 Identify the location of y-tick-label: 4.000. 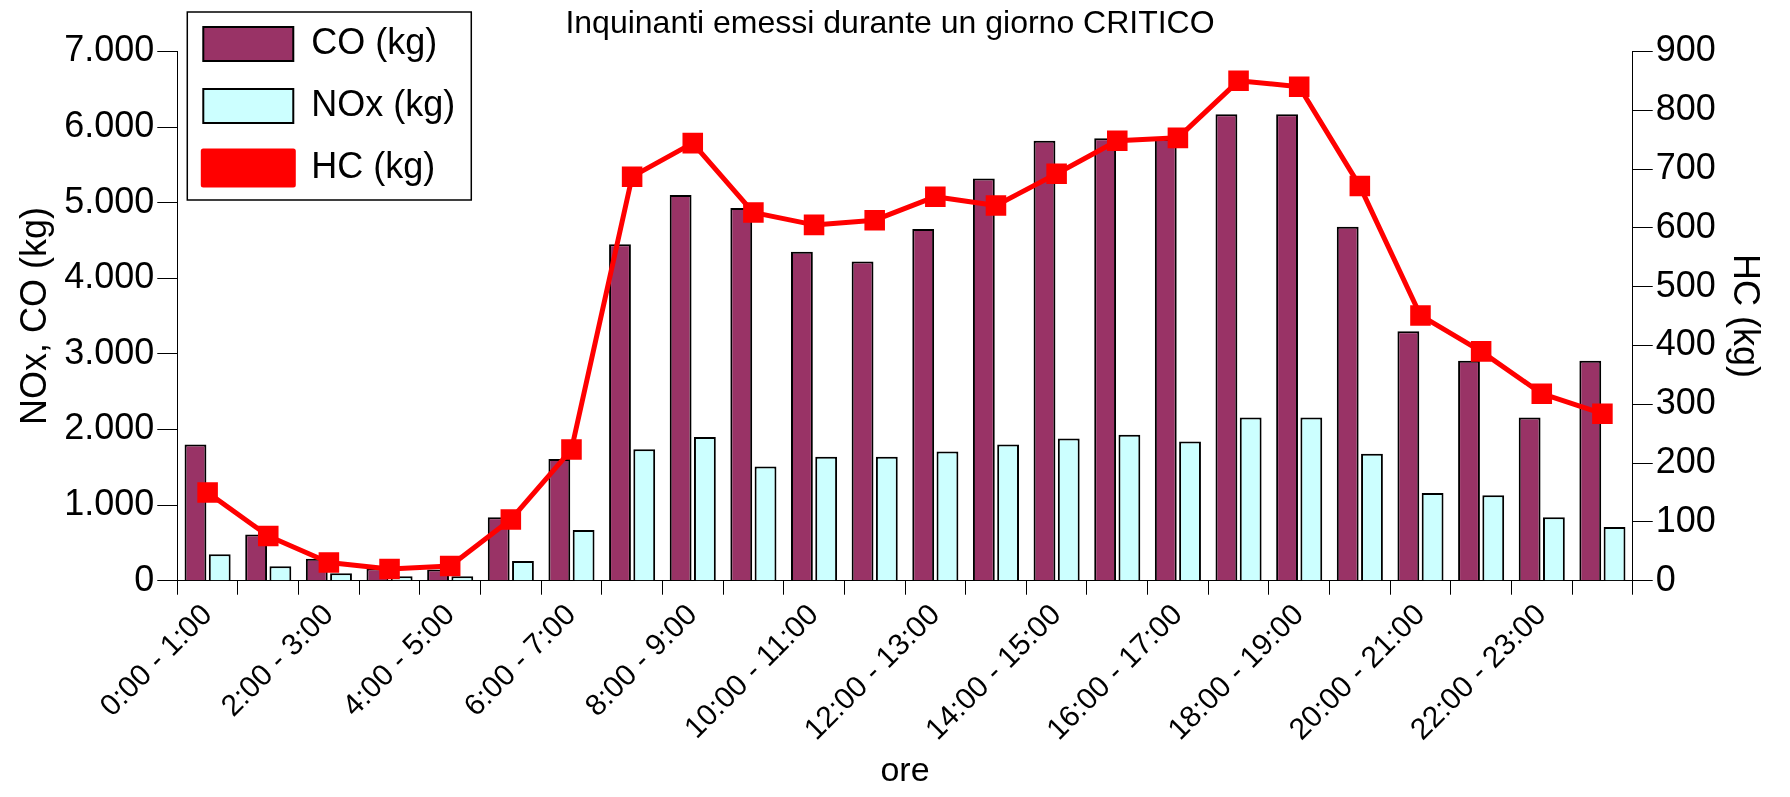
(109, 276).